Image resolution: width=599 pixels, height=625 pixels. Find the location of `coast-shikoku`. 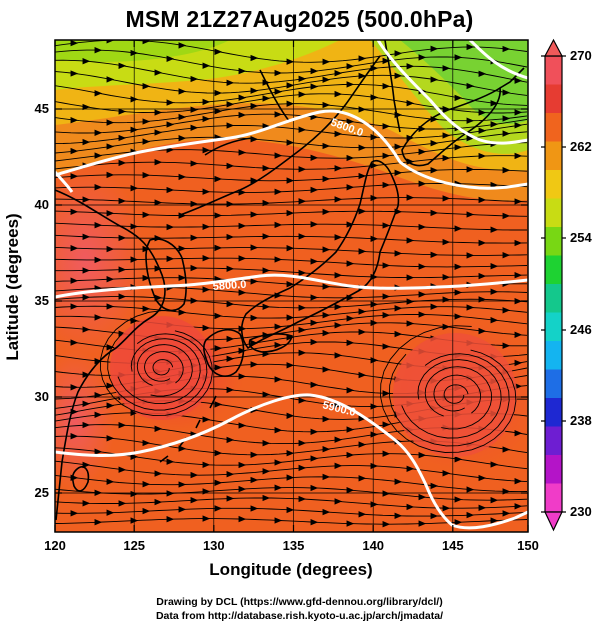

coast-shikoku is located at coordinates (270, 343).